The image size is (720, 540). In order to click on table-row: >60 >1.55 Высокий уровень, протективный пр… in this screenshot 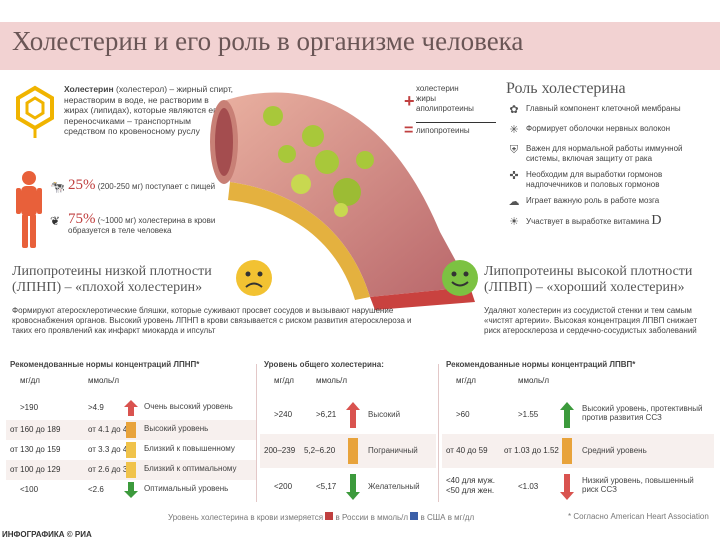, I will do `click(578, 415)`.